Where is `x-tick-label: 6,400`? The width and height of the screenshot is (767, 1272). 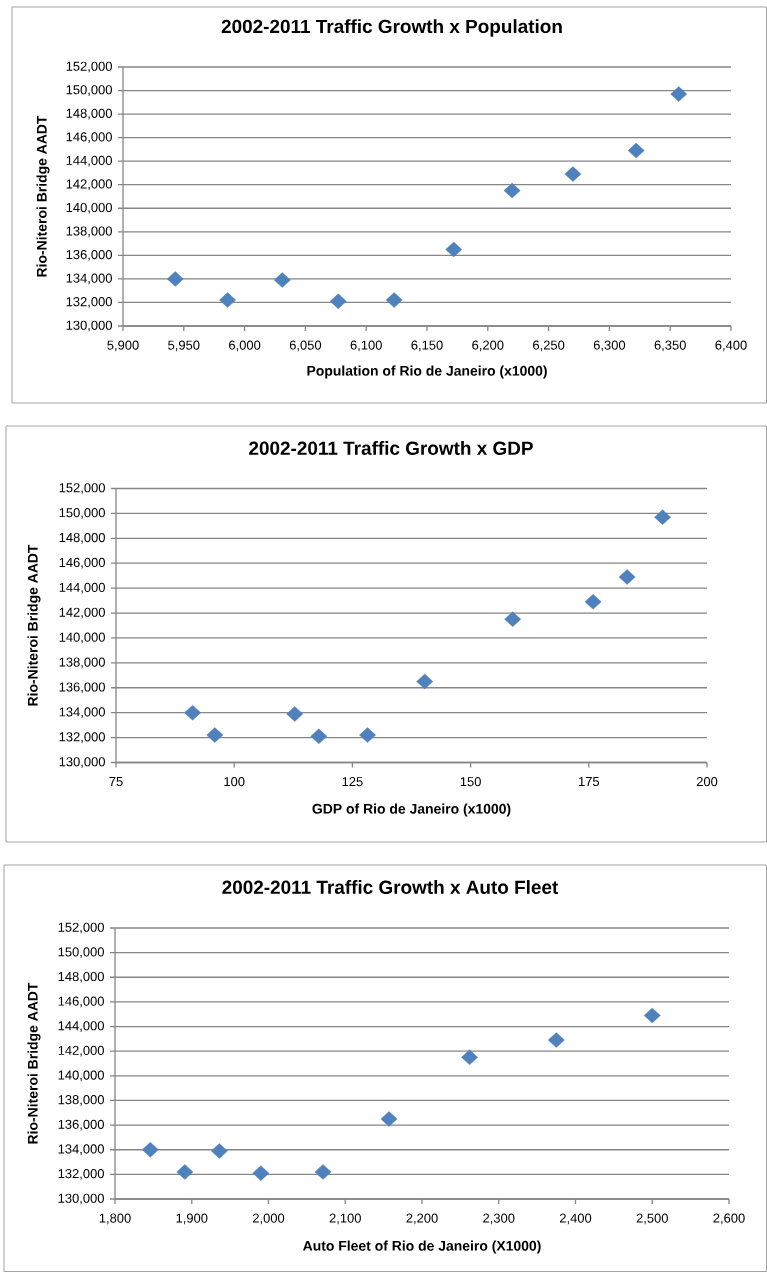
x-tick-label: 6,400 is located at coordinates (731, 346).